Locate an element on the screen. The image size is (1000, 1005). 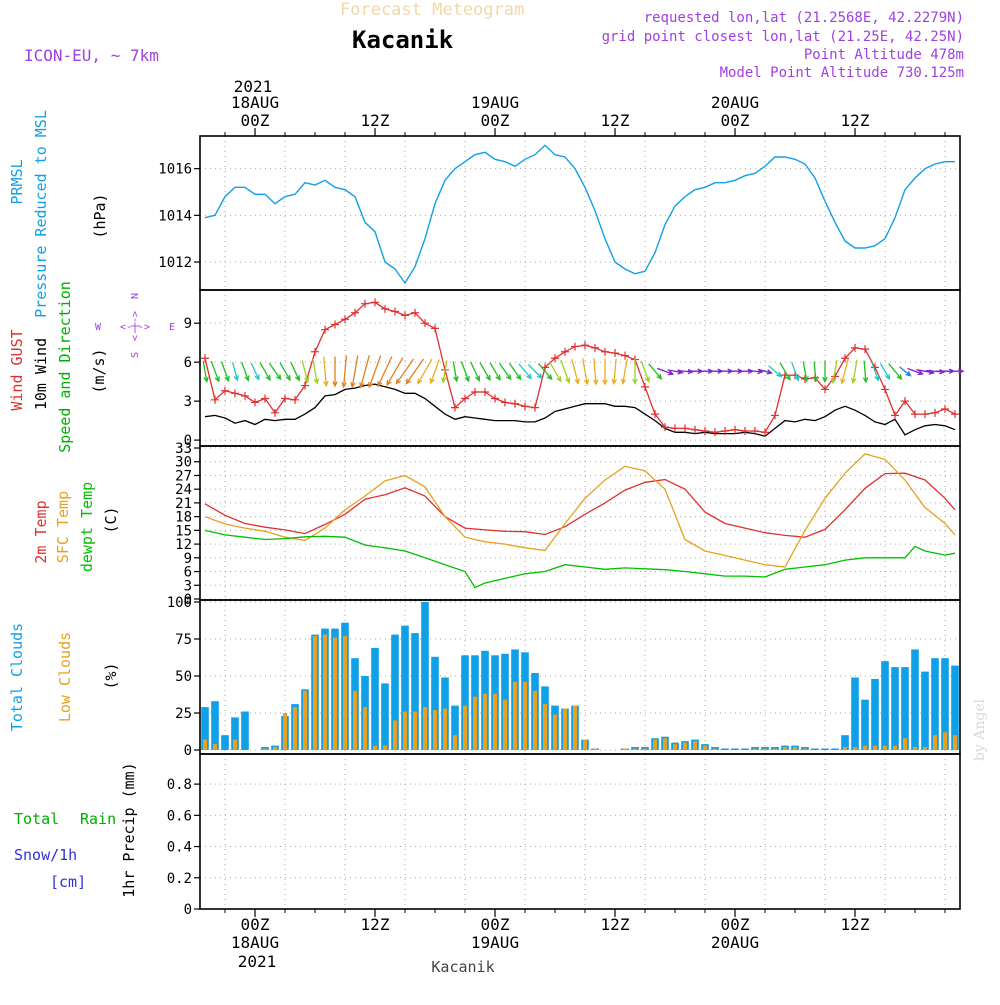
y-tick-label-clouds: 25 is located at coordinates (183, 714).